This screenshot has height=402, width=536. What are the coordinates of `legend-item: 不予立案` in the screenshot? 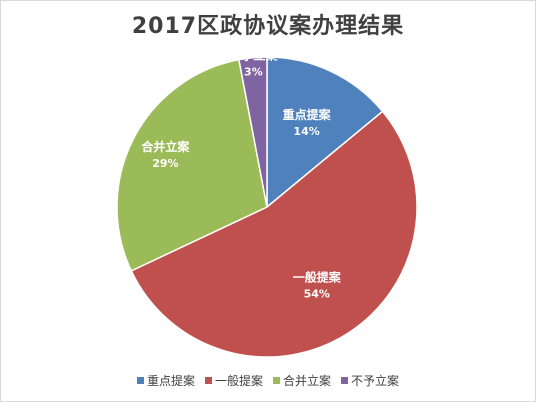 It's located at (370, 380).